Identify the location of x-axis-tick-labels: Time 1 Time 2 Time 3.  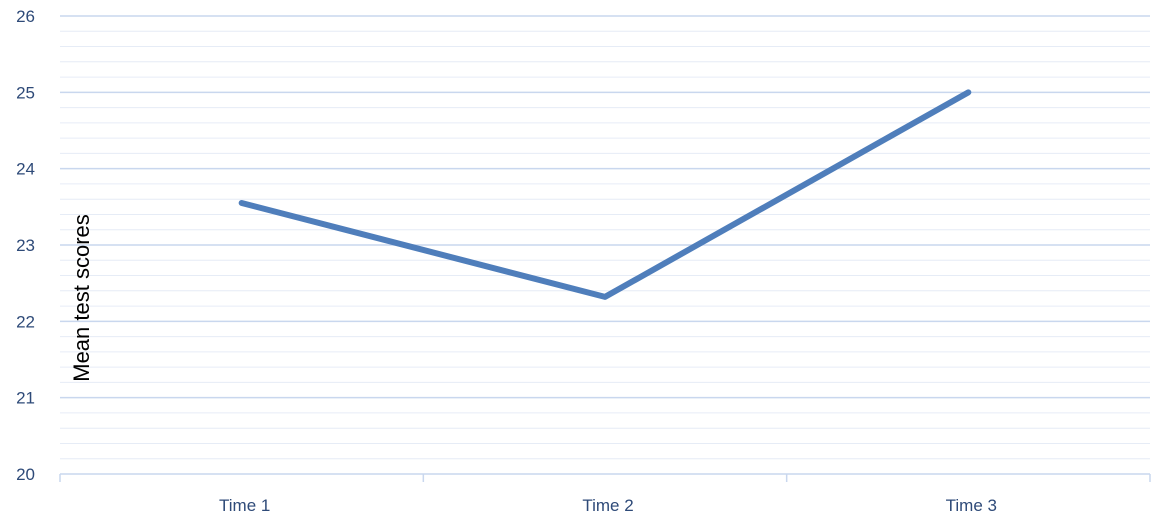
(608, 505).